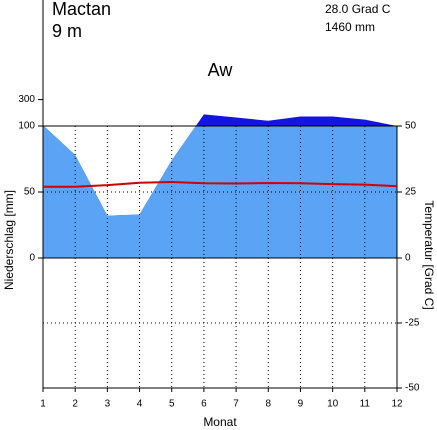  I want to click on y-tick-label: 0, so click(32, 258).